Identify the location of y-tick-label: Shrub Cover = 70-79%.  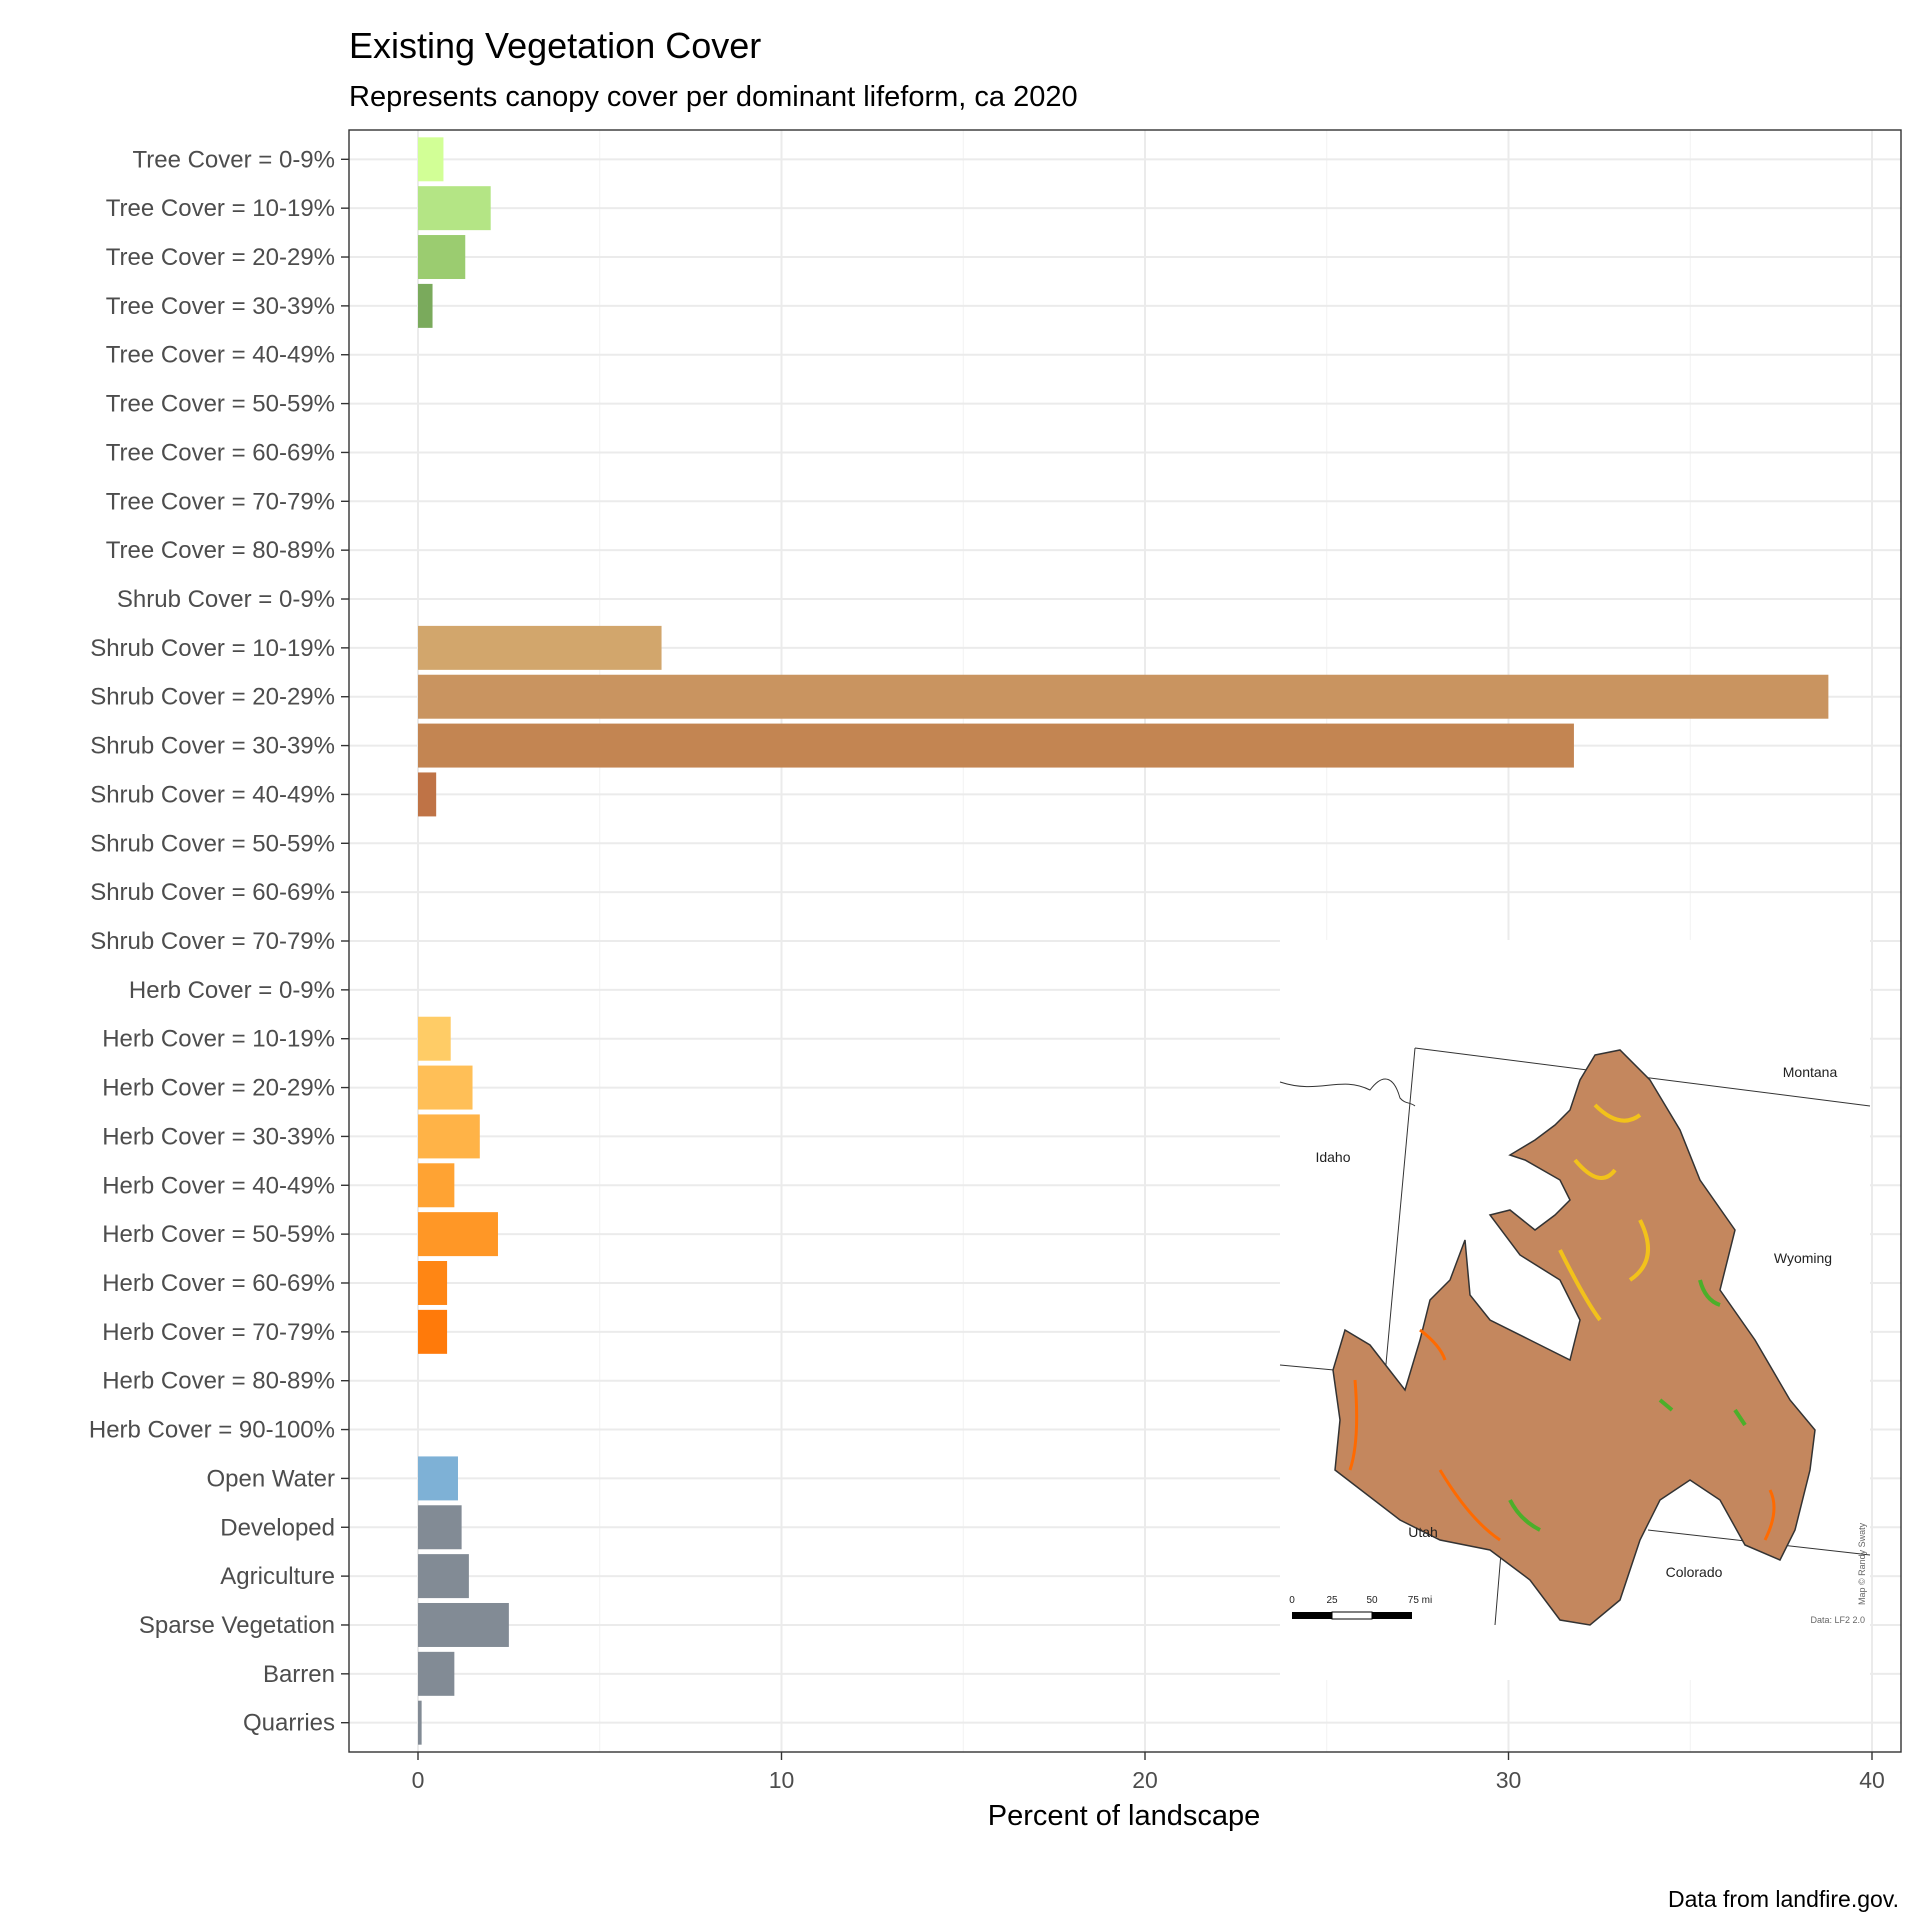
(212, 941).